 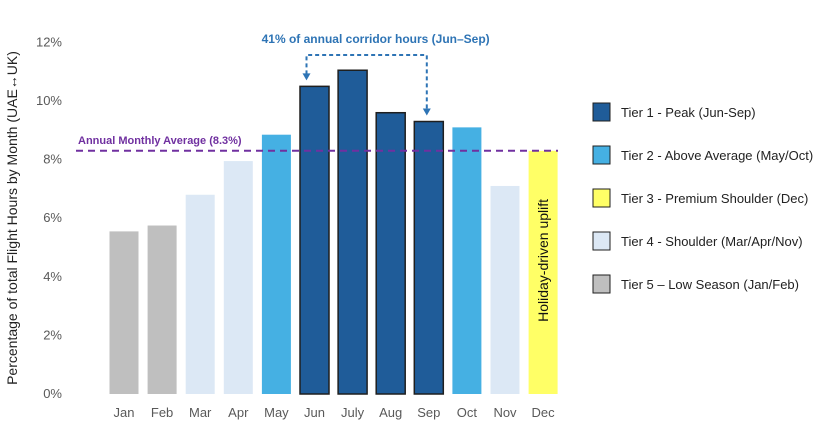 I want to click on bar-july, so click(x=352, y=232).